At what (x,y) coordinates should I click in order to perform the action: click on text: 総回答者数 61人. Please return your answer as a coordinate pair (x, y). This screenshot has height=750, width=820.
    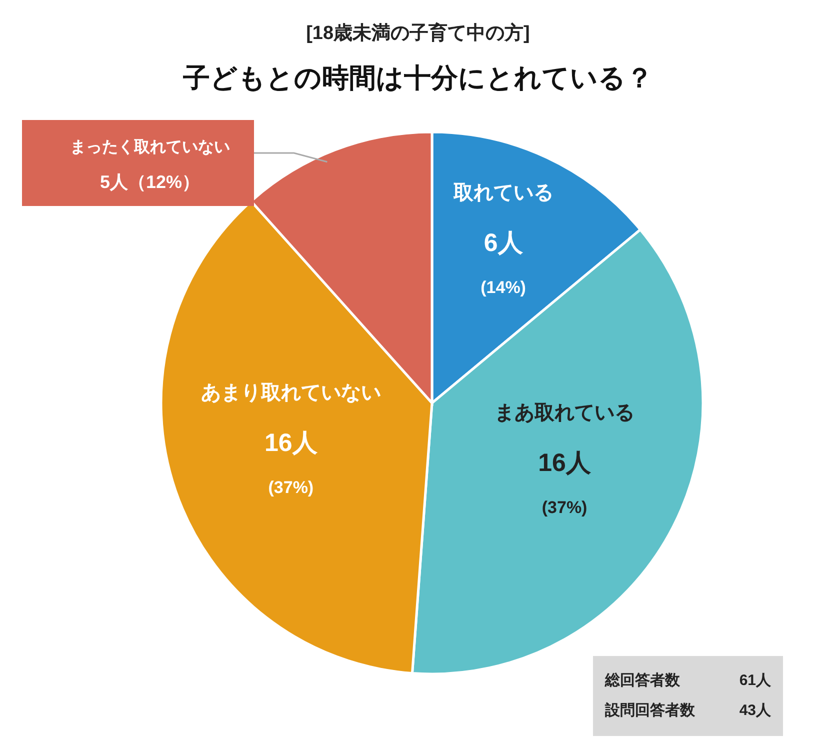
    Looking at the image, I should click on (688, 680).